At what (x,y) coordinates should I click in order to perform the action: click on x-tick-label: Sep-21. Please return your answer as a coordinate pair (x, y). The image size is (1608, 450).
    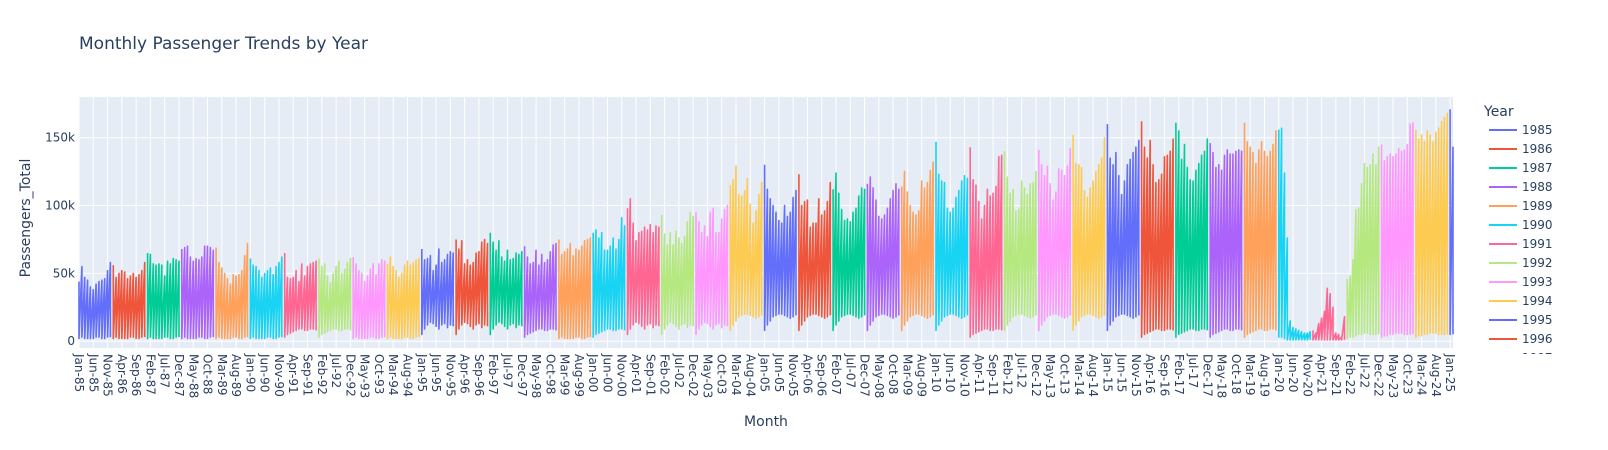
    Looking at the image, I should click on (1336, 375).